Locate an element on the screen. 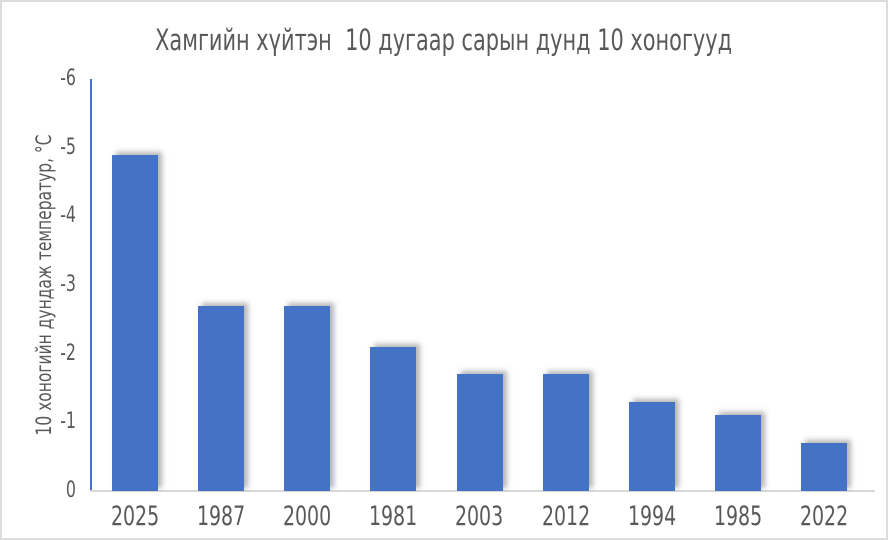 This screenshot has width=888, height=540. x-tick-label: 2000 is located at coordinates (307, 516).